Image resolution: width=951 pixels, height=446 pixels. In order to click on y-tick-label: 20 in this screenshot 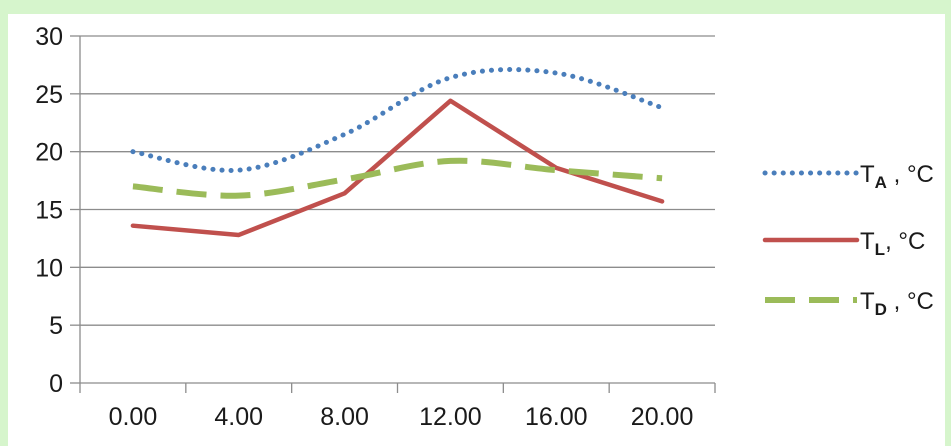, I will do `click(49, 153)`.